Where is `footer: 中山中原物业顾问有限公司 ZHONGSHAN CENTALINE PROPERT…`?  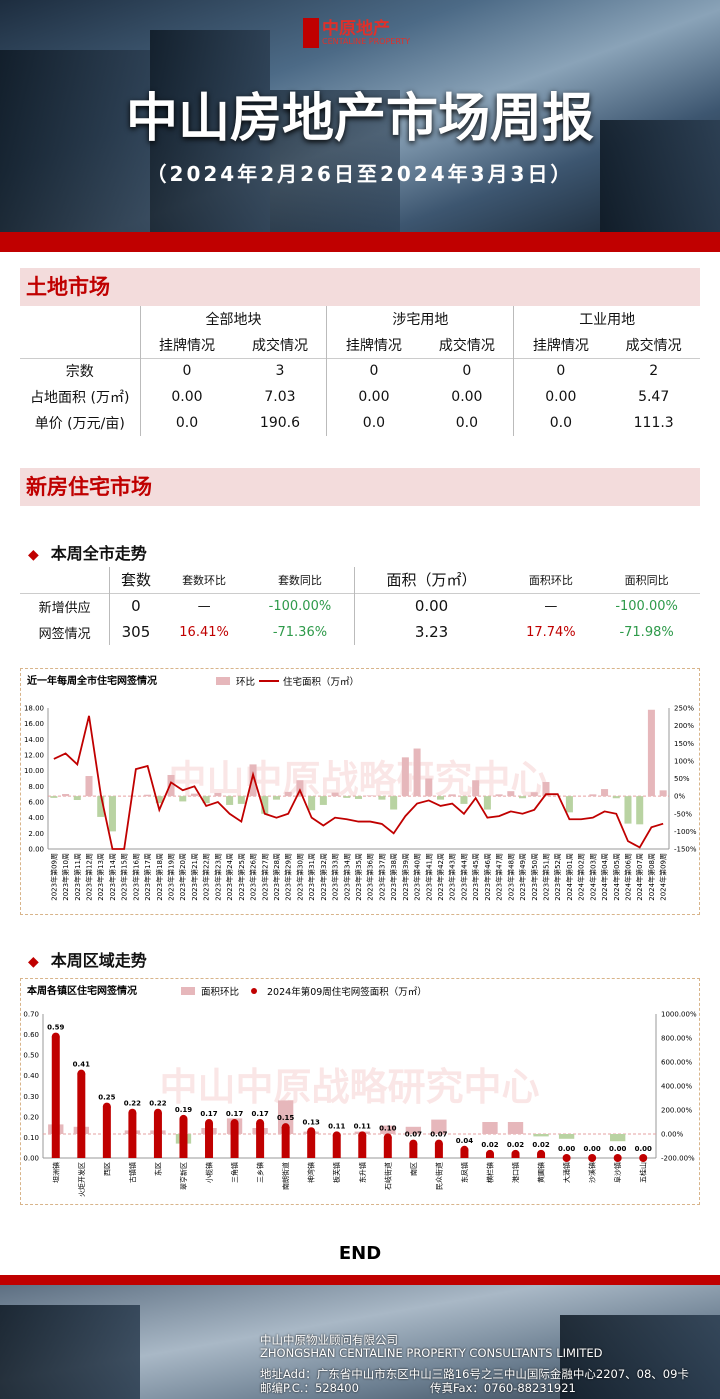
footer: 中山中原物业顾问有限公司 ZHONGSHAN CENTALINE PROPERT… is located at coordinates (360, 1342).